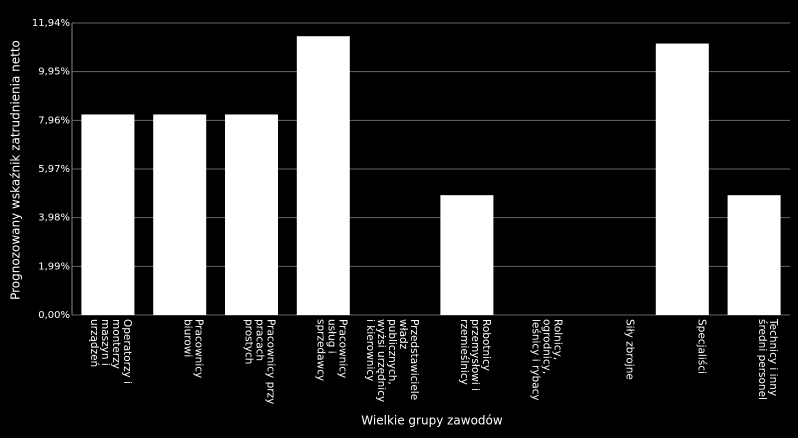 This screenshot has height=438, width=798. I want to click on x-tick-label: Siły zbrojne, so click(629, 349).